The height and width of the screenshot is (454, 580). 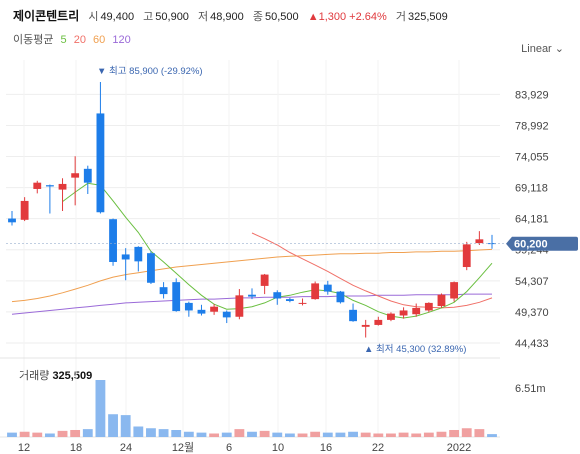 What do you see at coordinates (532, 313) in the screenshot?
I see `price-tick-label: 49,370` at bounding box center [532, 313].